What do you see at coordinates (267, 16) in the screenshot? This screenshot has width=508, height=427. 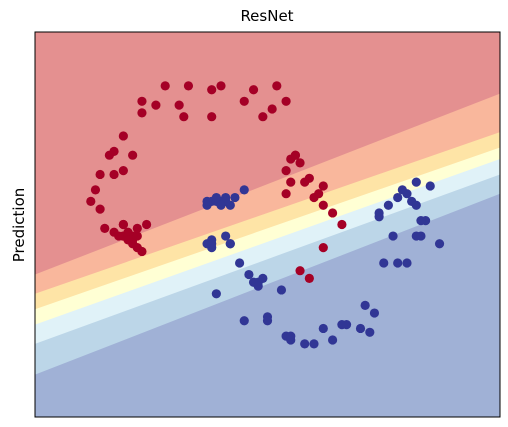 I see `chart-title: ResNet` at bounding box center [267, 16].